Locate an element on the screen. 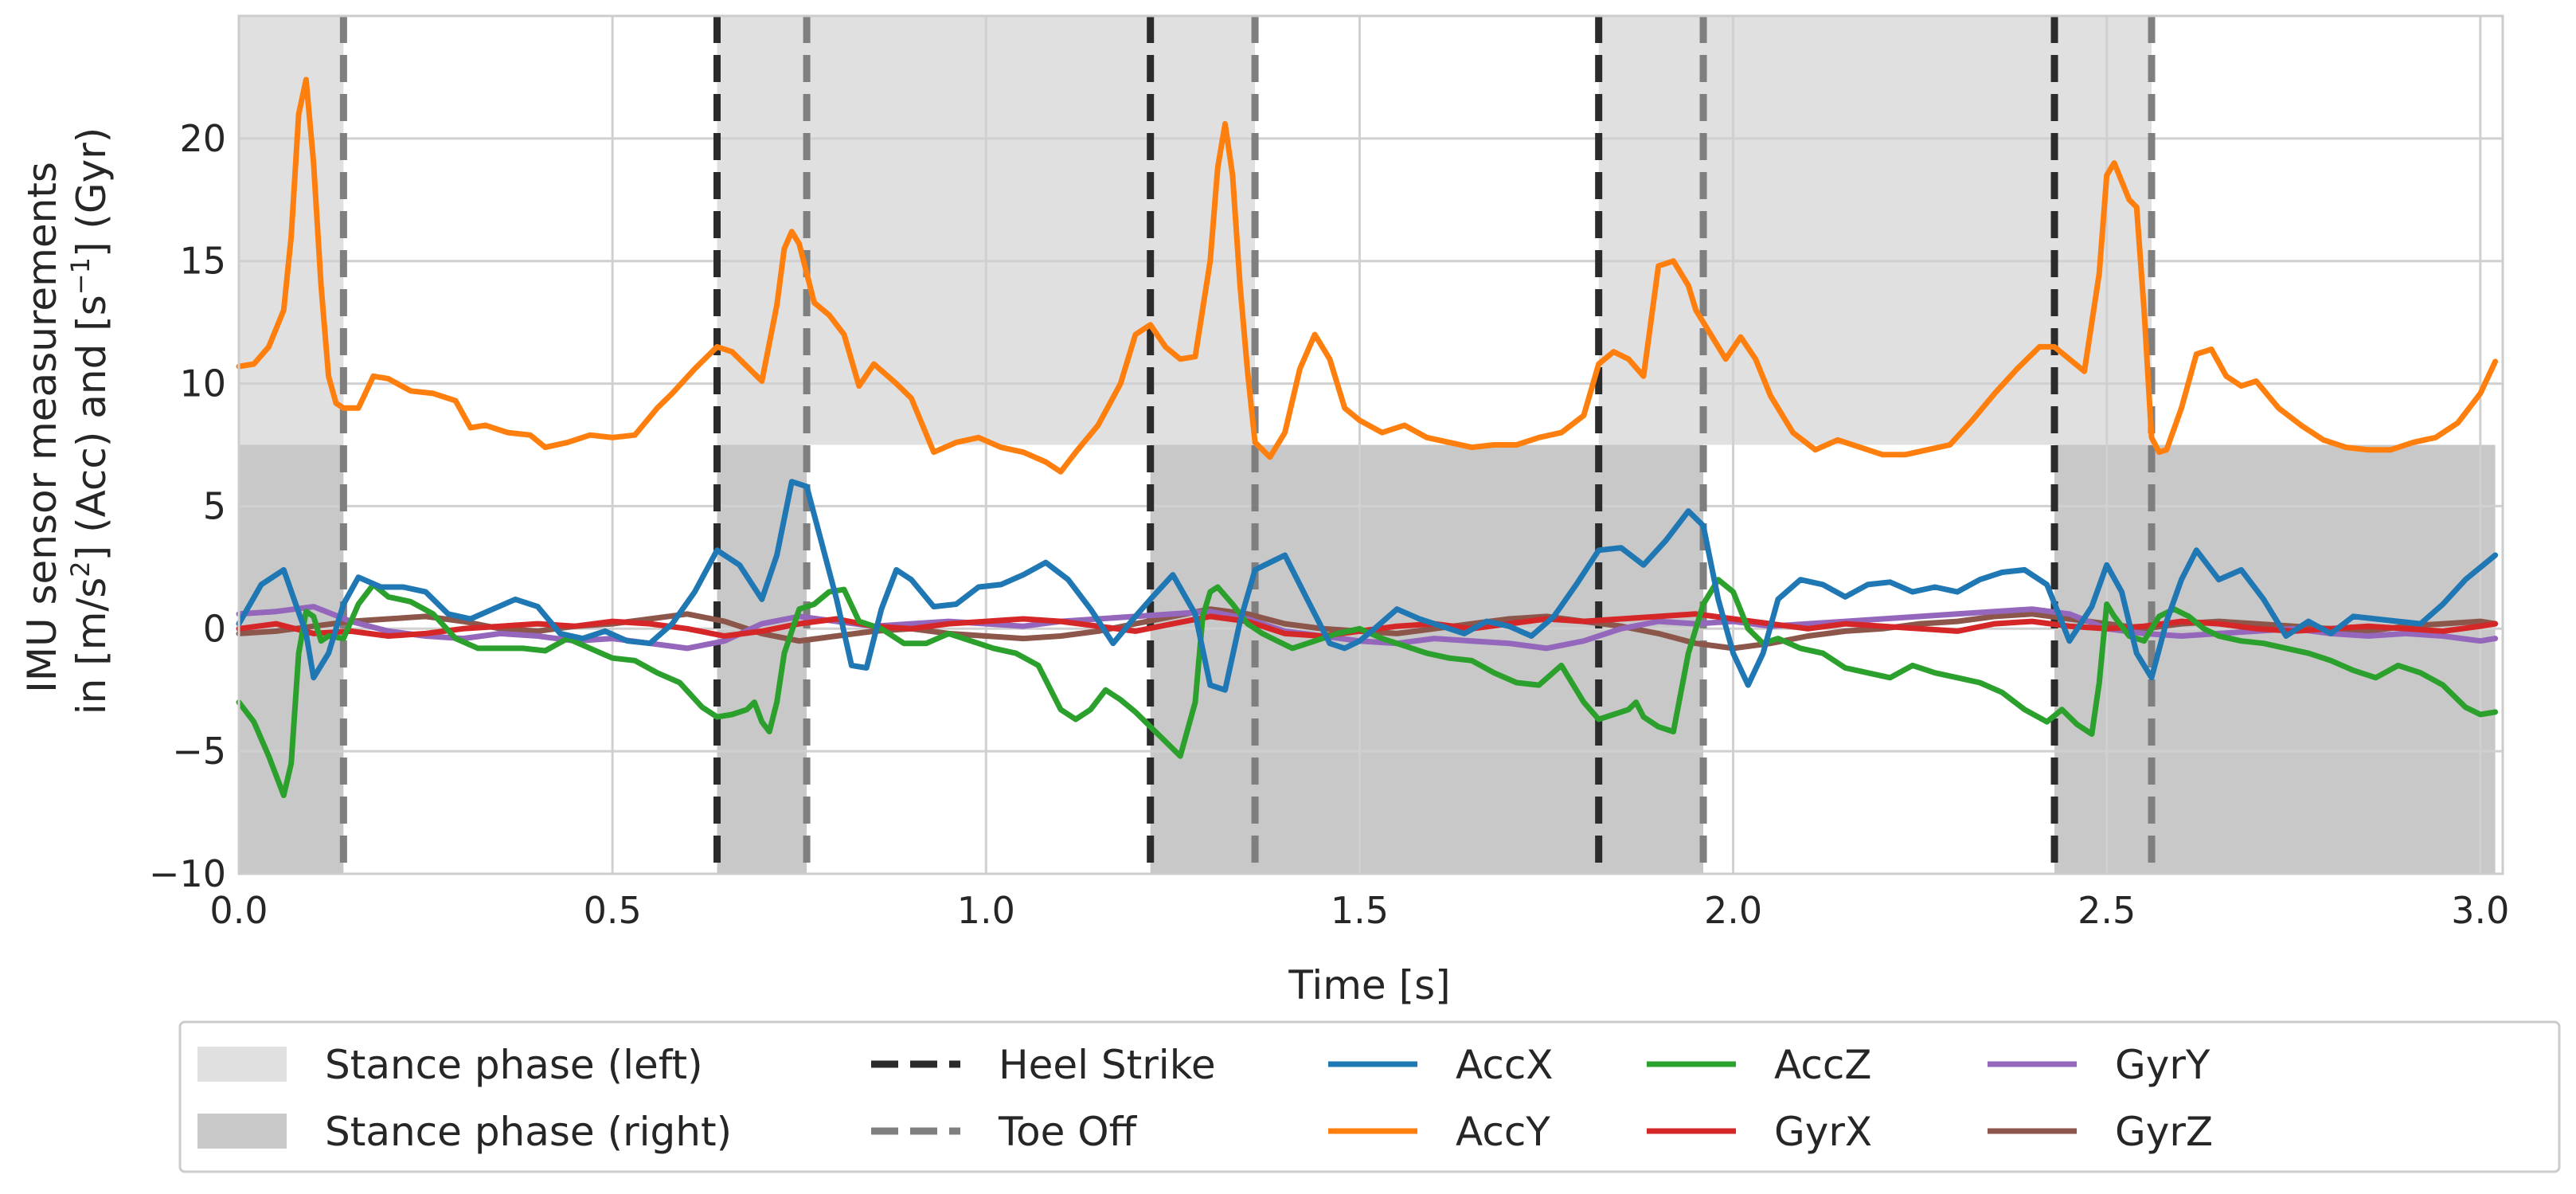  legend-gyrx-label: GyrX is located at coordinates (1823, 1132).